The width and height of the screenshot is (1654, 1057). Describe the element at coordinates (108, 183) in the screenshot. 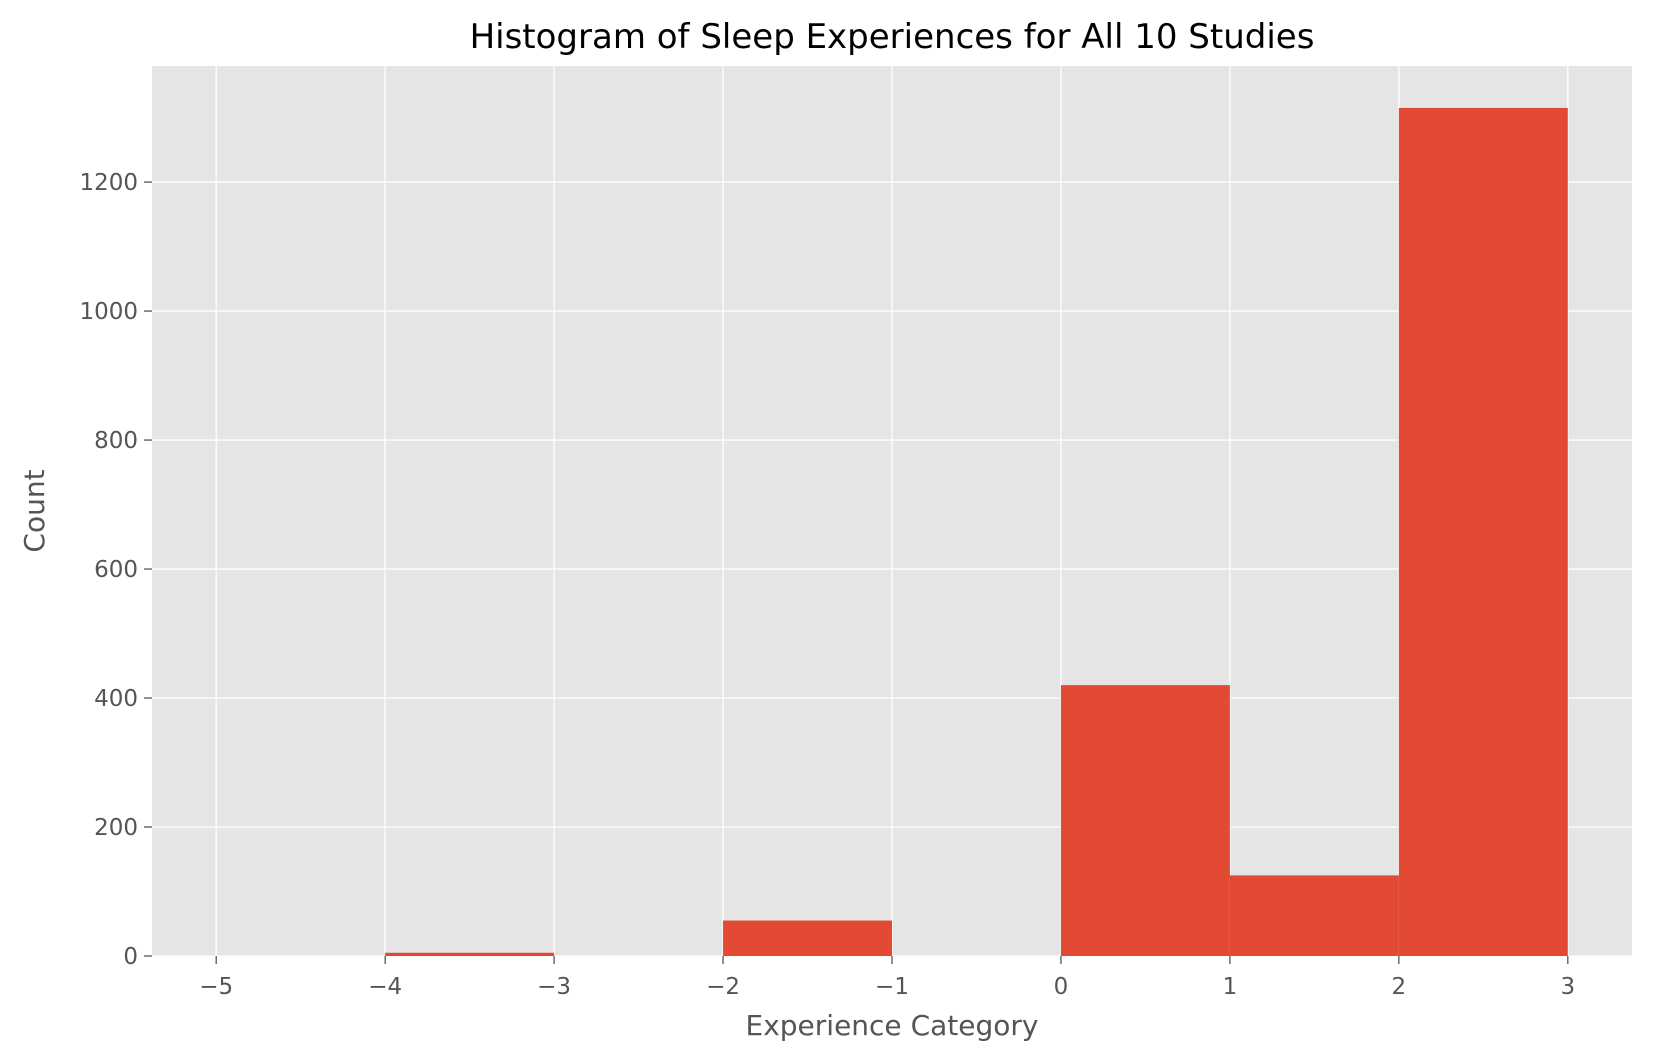

I see `y-tick-label: 1200` at that location.